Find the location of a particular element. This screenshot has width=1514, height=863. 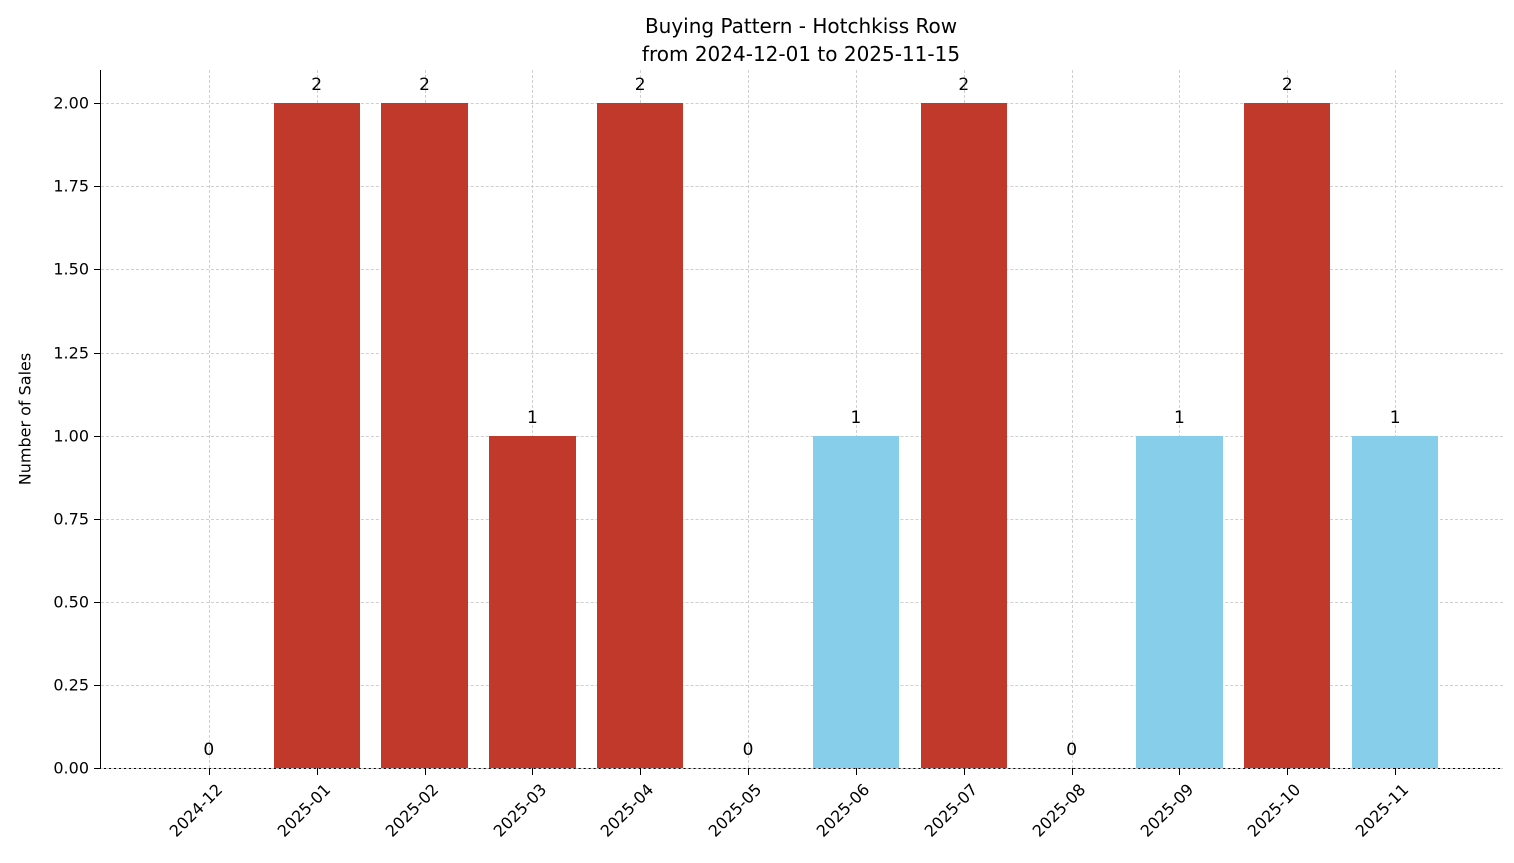

x-tick-label: 2024-12 is located at coordinates (196, 810).